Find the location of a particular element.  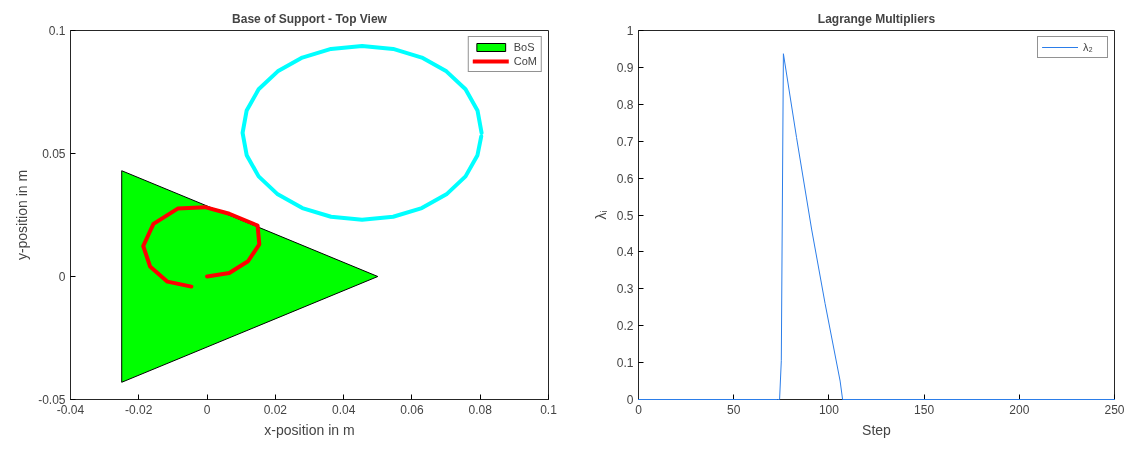

x-tick-label: 250 is located at coordinates (1114, 409).